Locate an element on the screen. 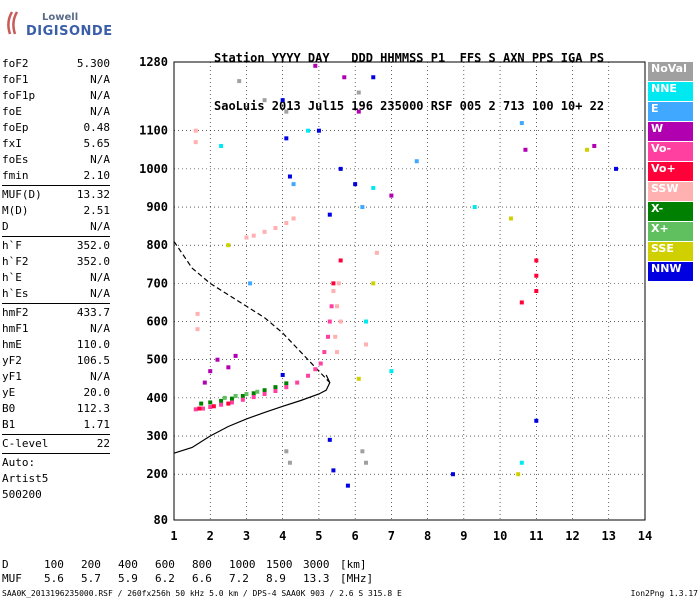 The width and height of the screenshot is (700, 600). param-value: 112.3 is located at coordinates (93, 408).